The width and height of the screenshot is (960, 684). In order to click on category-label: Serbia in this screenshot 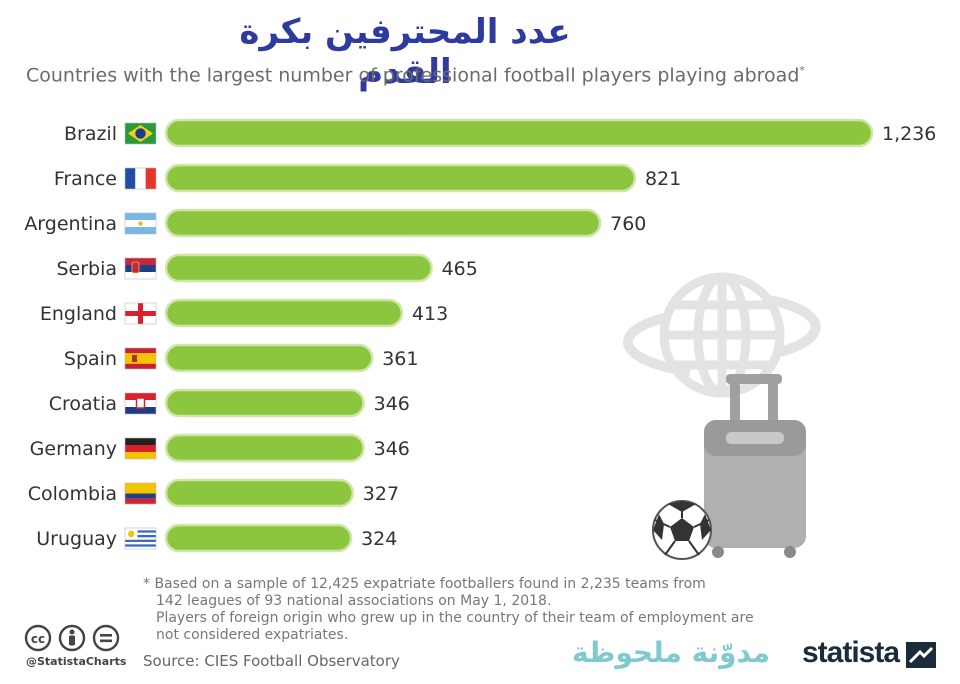, I will do `click(86, 269)`.